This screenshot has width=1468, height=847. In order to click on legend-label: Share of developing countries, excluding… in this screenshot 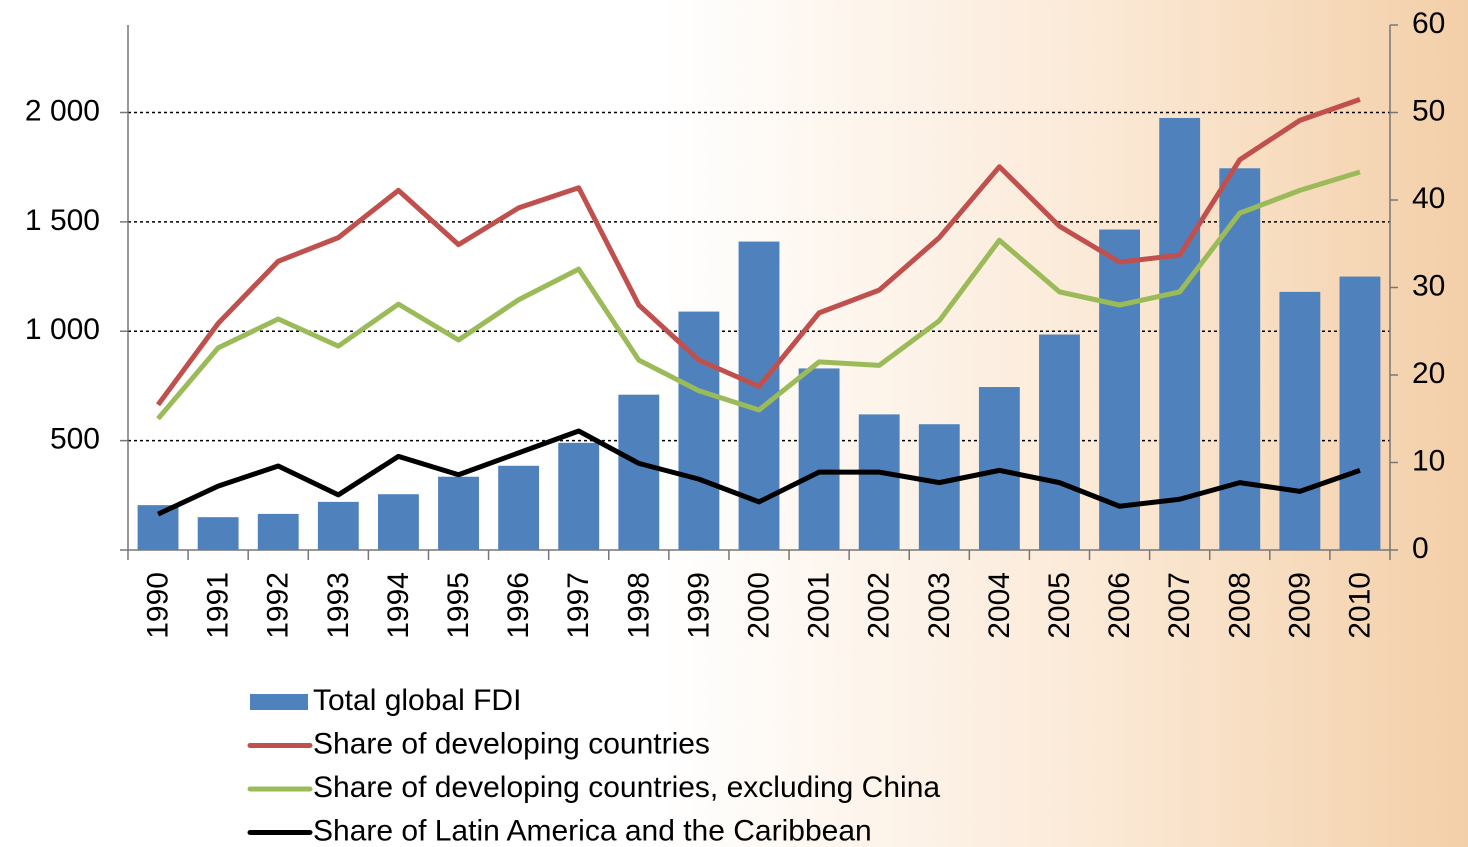, I will do `click(626, 787)`.